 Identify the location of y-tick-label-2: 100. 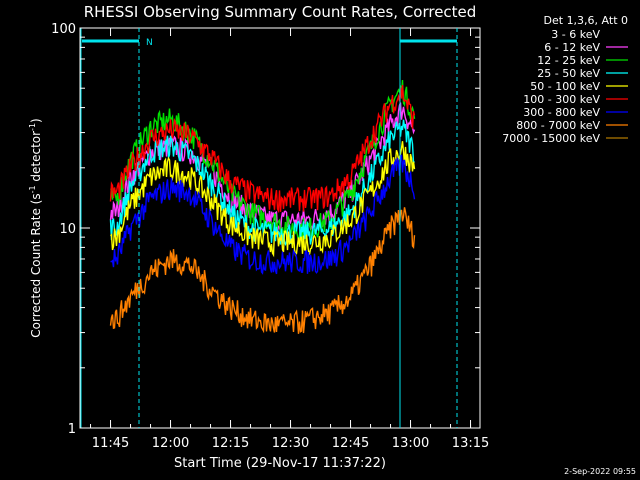
(63, 29).